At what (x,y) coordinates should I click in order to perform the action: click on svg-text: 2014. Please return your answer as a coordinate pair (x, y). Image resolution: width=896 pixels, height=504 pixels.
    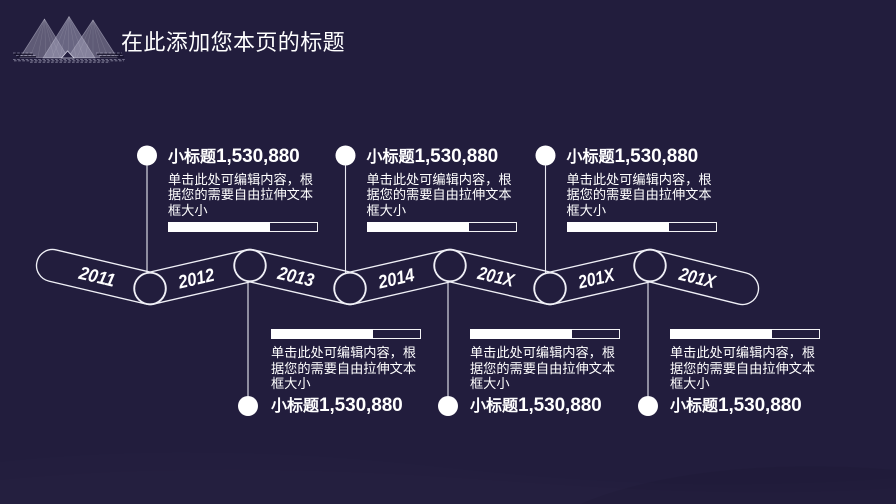
    Looking at the image, I should click on (395, 278).